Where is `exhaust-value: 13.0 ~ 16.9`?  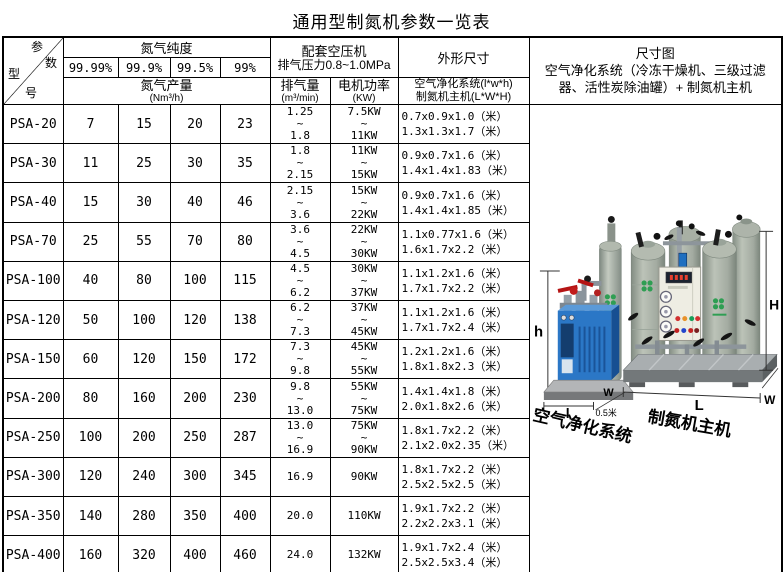 exhaust-value: 13.0 ~ 16.9 is located at coordinates (300, 437).